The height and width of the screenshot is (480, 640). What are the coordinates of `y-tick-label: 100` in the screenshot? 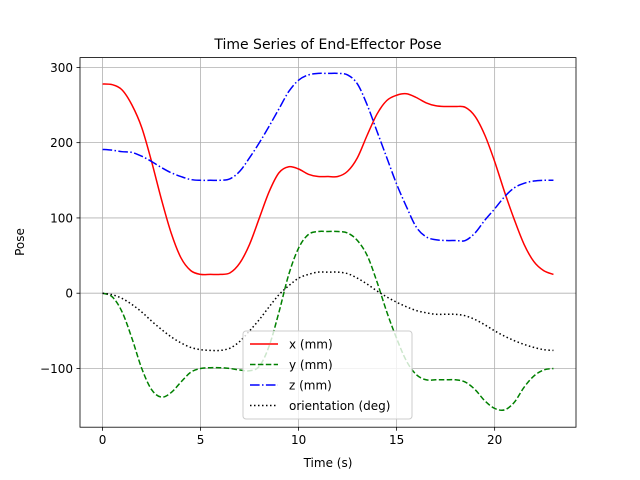 It's located at (61, 218).